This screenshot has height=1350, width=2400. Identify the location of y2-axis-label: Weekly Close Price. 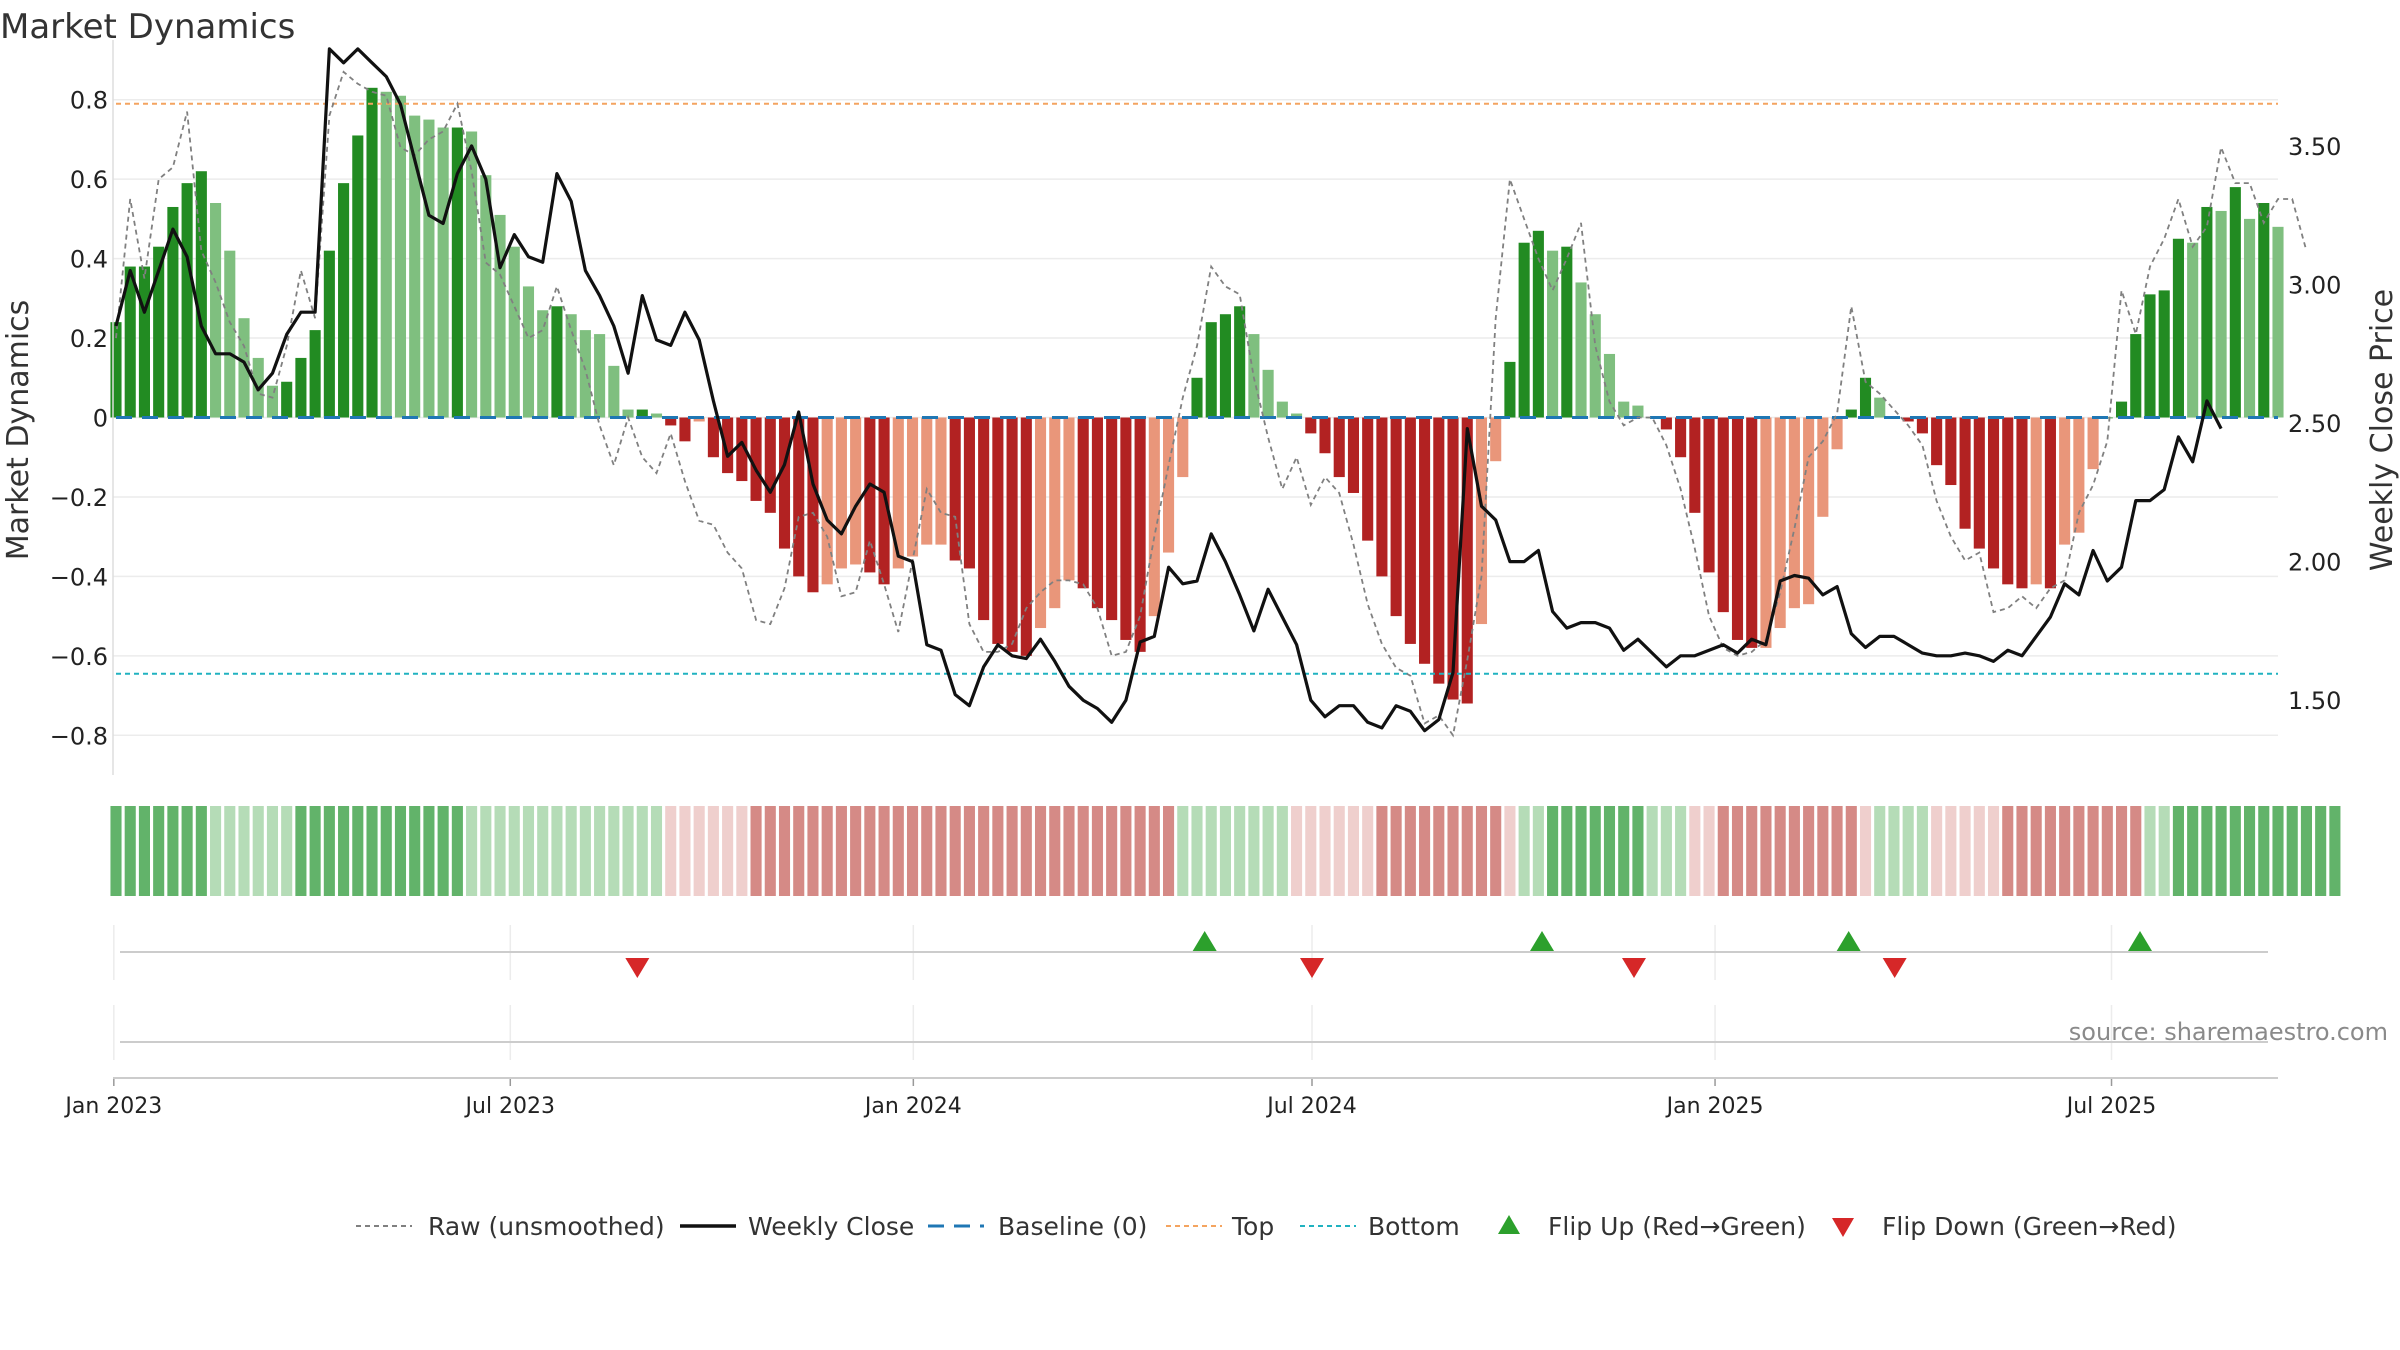
(2382, 430).